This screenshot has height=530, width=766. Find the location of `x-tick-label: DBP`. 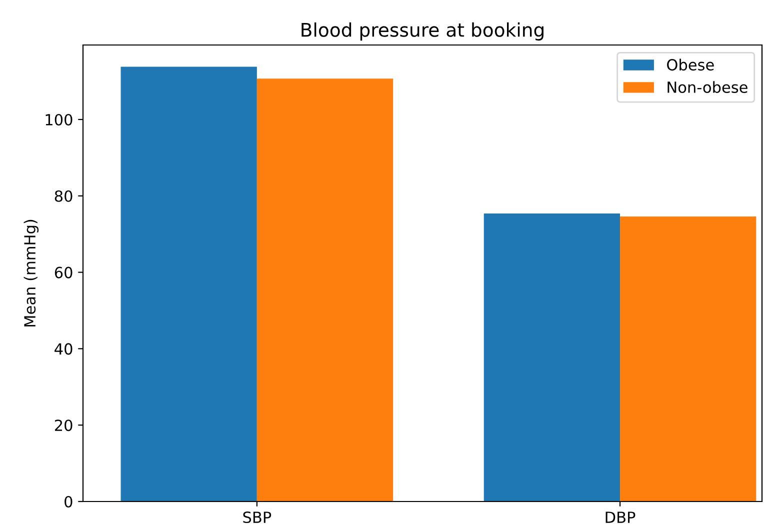

x-tick-label: DBP is located at coordinates (621, 517).